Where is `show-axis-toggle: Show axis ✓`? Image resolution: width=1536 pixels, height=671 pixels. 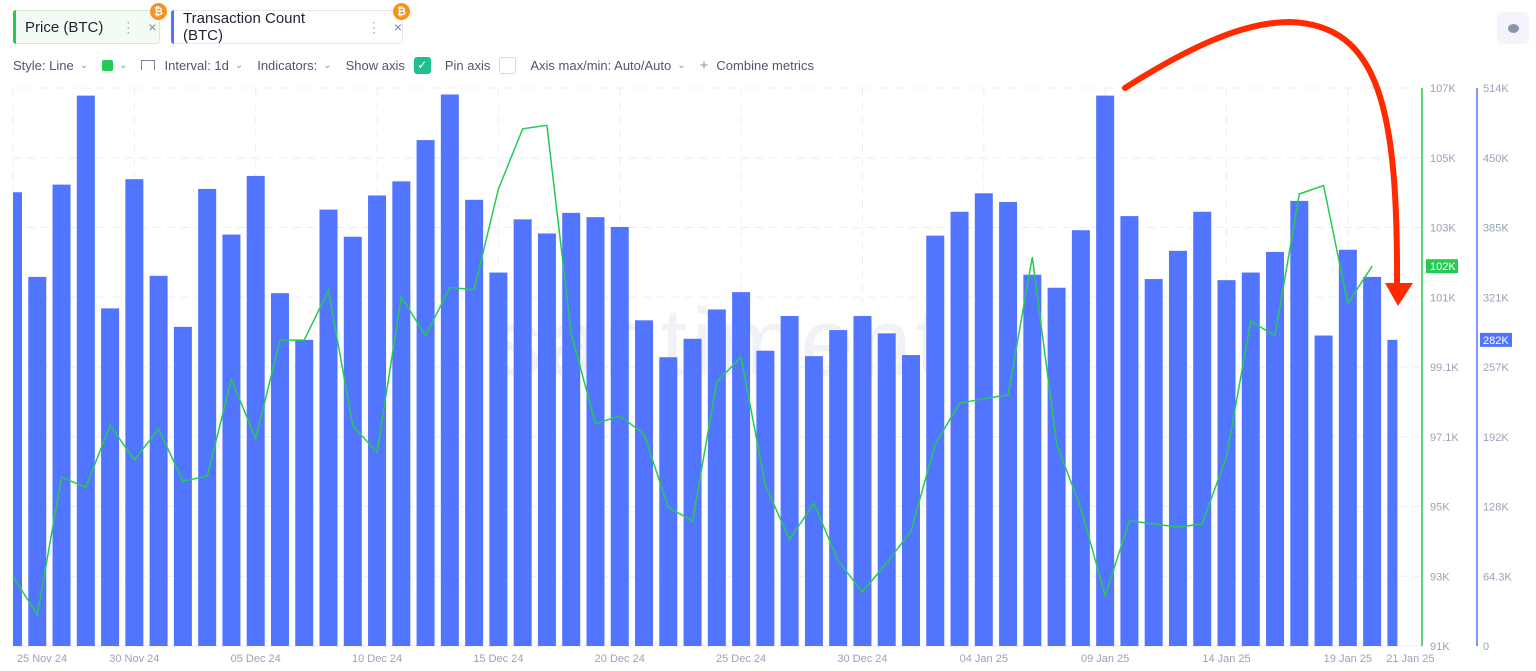
show-axis-toggle: Show axis ✓ is located at coordinates (388, 65).